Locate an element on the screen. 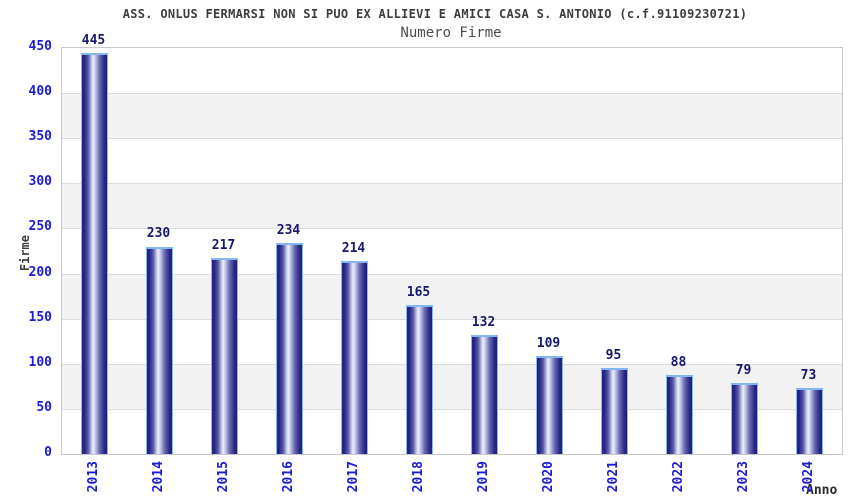  bar-2013 is located at coordinates (94, 253).